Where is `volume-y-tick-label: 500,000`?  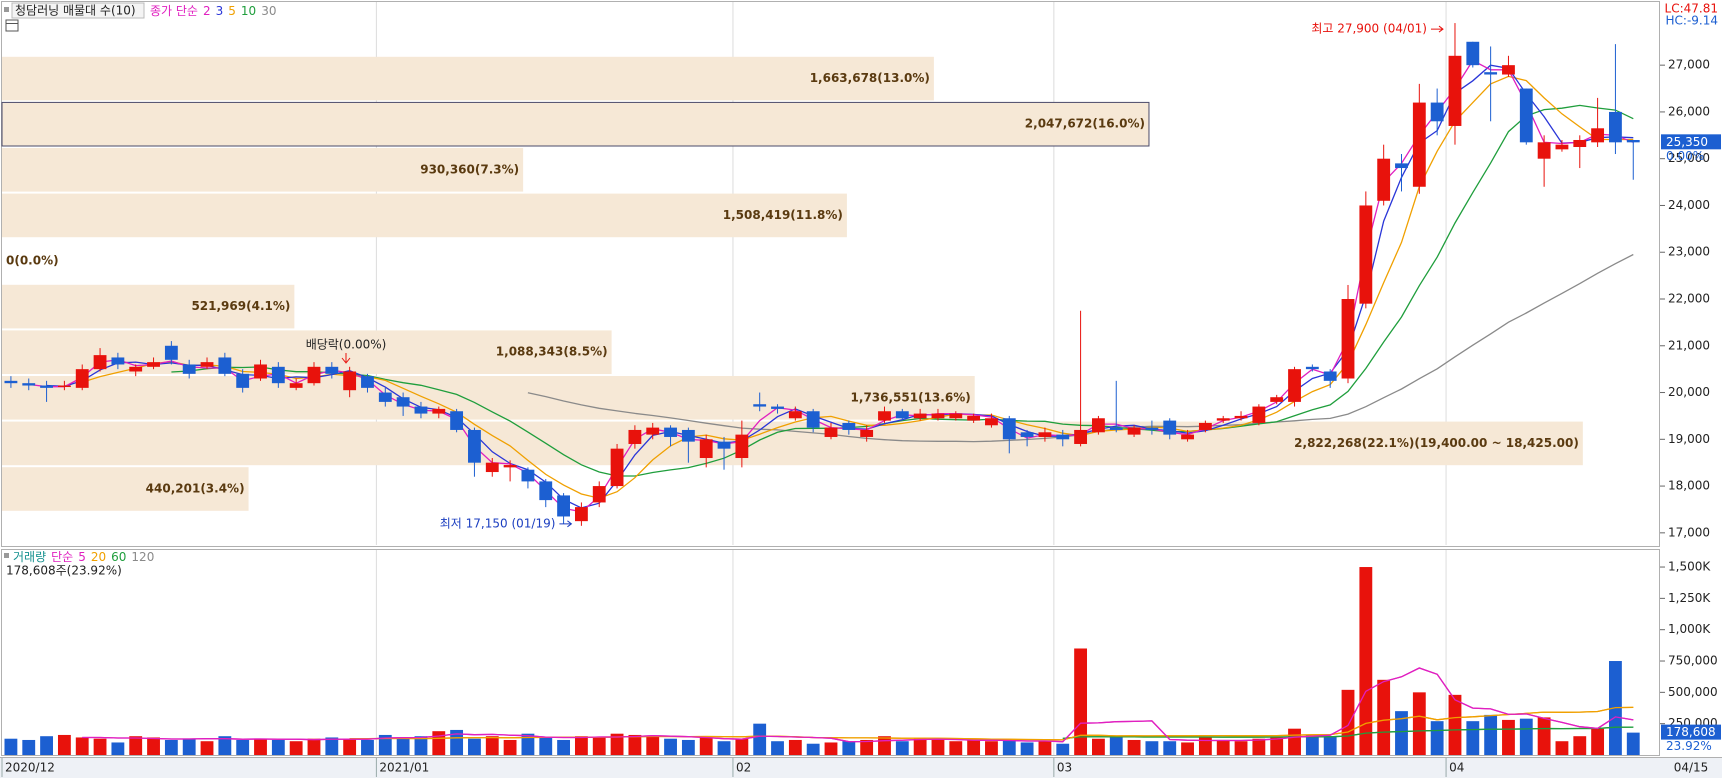
volume-y-tick-label: 500,000 is located at coordinates (1693, 692).